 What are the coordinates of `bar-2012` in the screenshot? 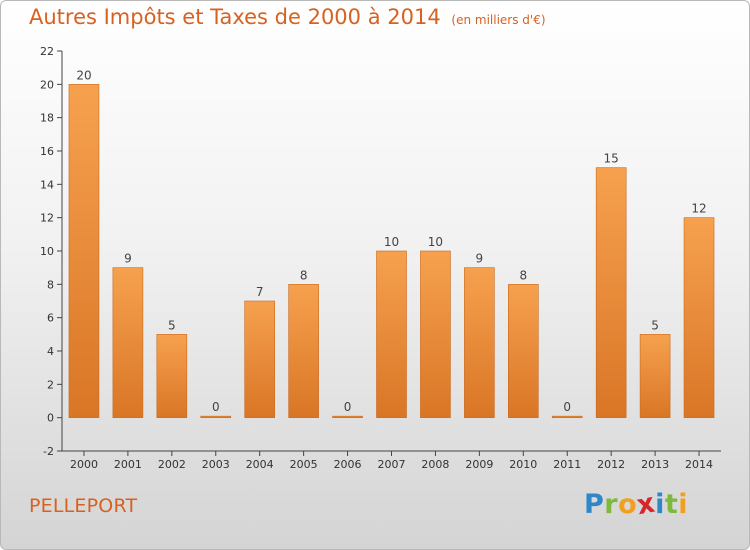 It's located at (611, 292).